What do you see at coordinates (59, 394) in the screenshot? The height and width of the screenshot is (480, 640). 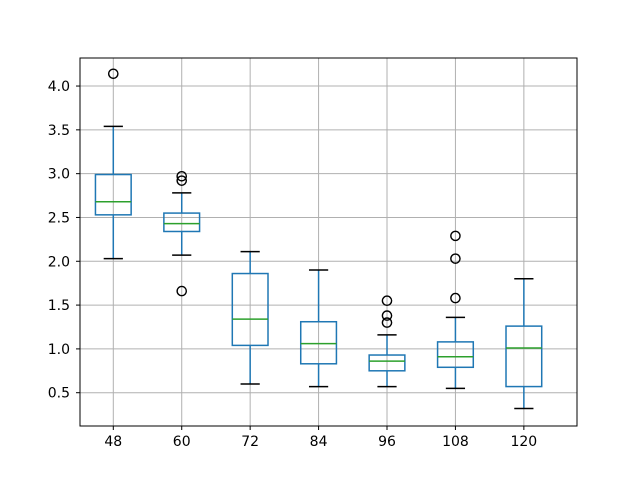 I see `y-tick-label: 0.5` at bounding box center [59, 394].